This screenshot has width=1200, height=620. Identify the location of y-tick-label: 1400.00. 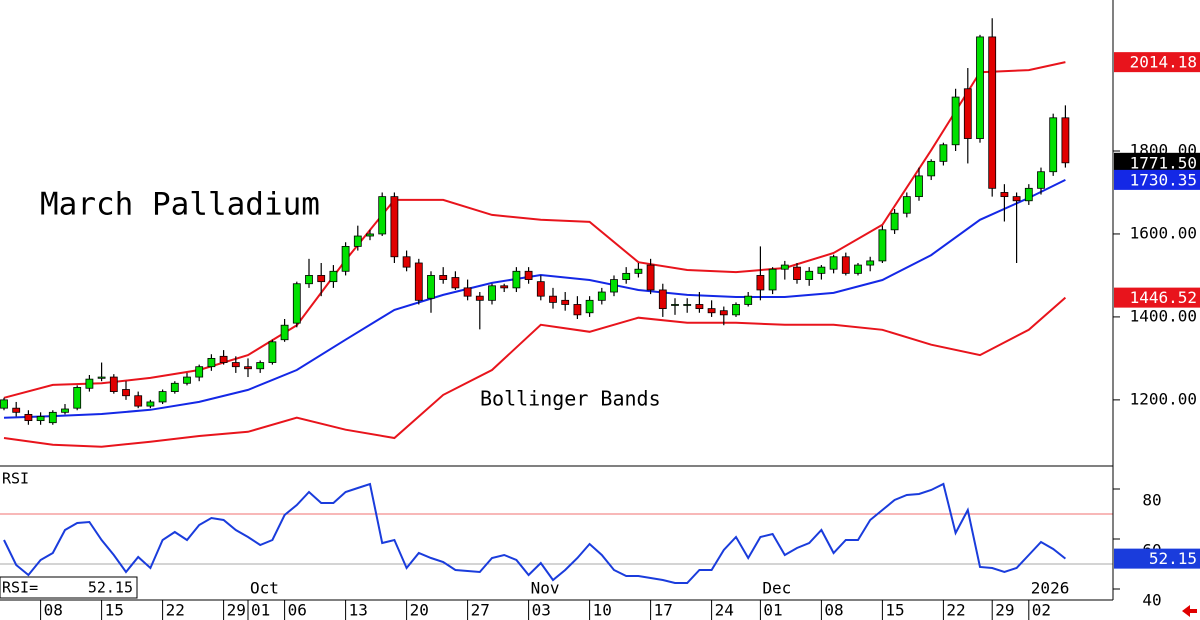
(1163, 315).